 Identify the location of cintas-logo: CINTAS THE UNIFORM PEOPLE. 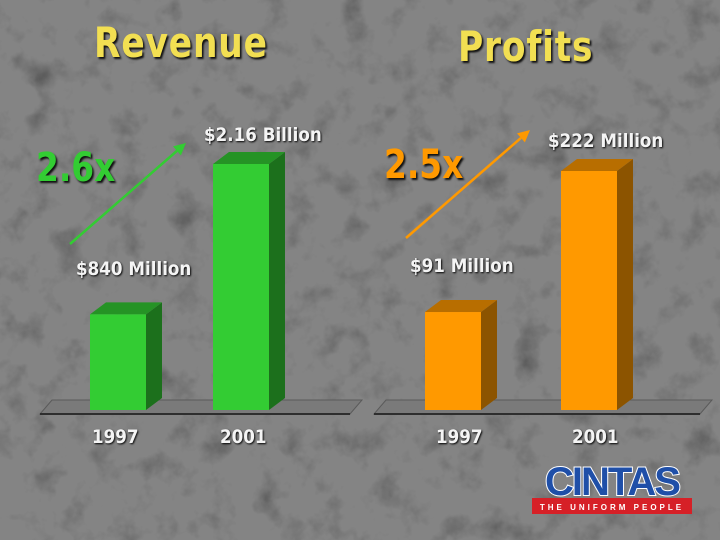
(612, 486).